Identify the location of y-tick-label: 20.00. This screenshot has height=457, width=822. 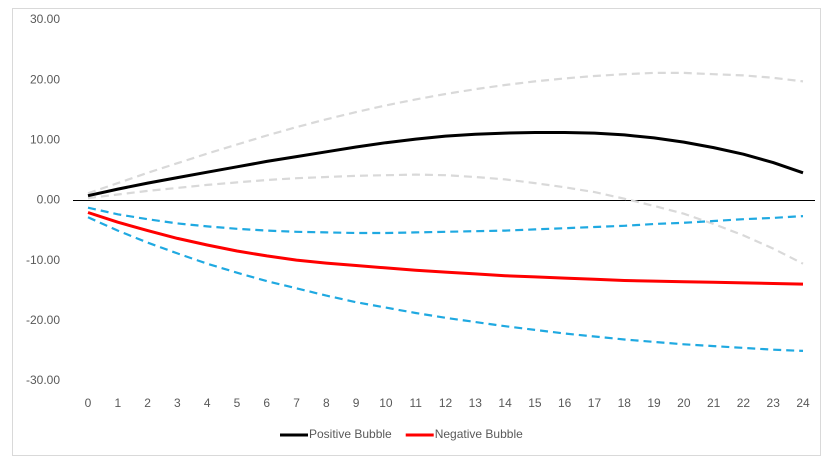
(45, 79).